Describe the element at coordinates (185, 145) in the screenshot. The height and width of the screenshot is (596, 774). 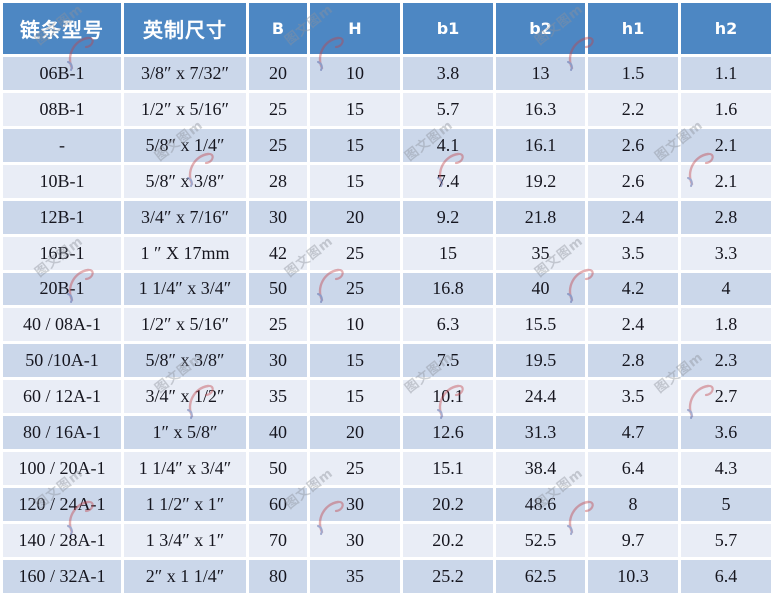
I see `table-cell: 5/8″ x 1/4″` at that location.